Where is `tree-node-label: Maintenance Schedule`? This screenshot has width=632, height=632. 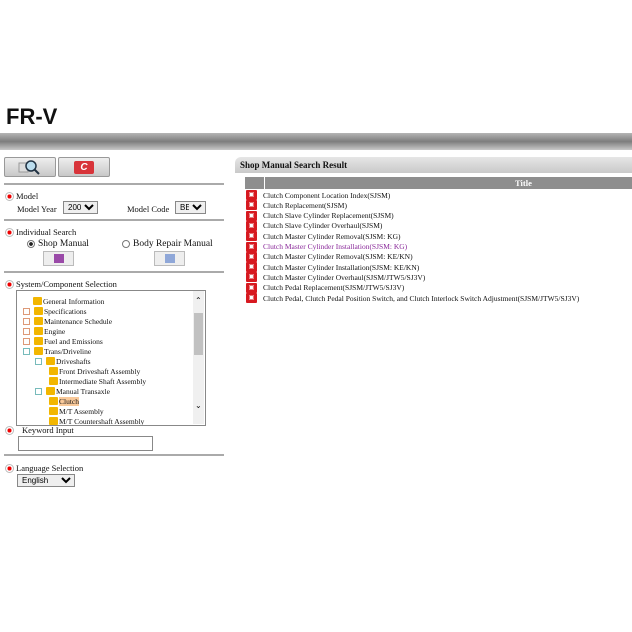 tree-node-label: Maintenance Schedule is located at coordinates (78, 321).